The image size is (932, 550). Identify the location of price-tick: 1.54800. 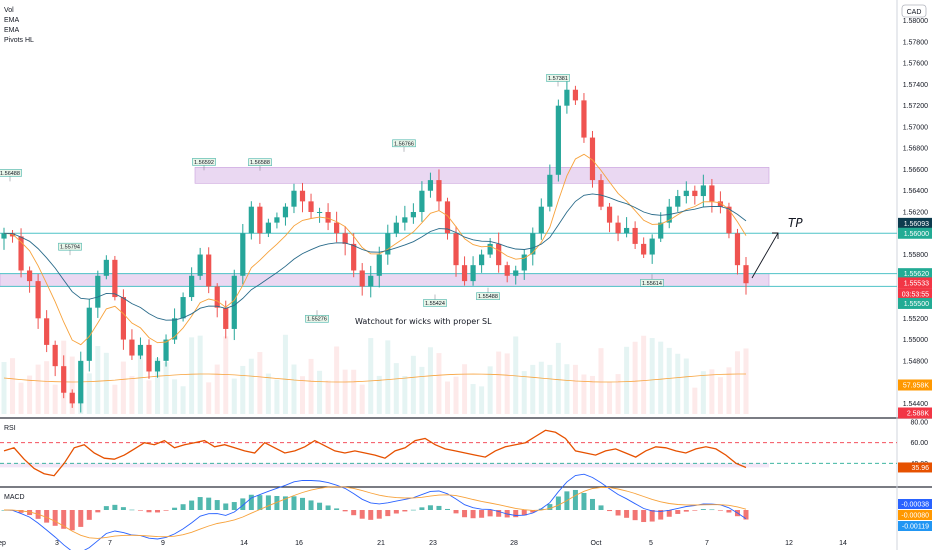
(915, 361).